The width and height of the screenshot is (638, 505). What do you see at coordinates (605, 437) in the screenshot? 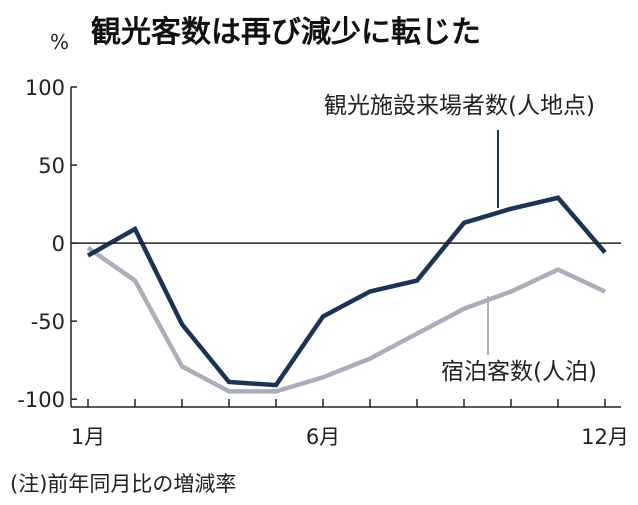
I see `x-tick-label: 12月` at bounding box center [605, 437].